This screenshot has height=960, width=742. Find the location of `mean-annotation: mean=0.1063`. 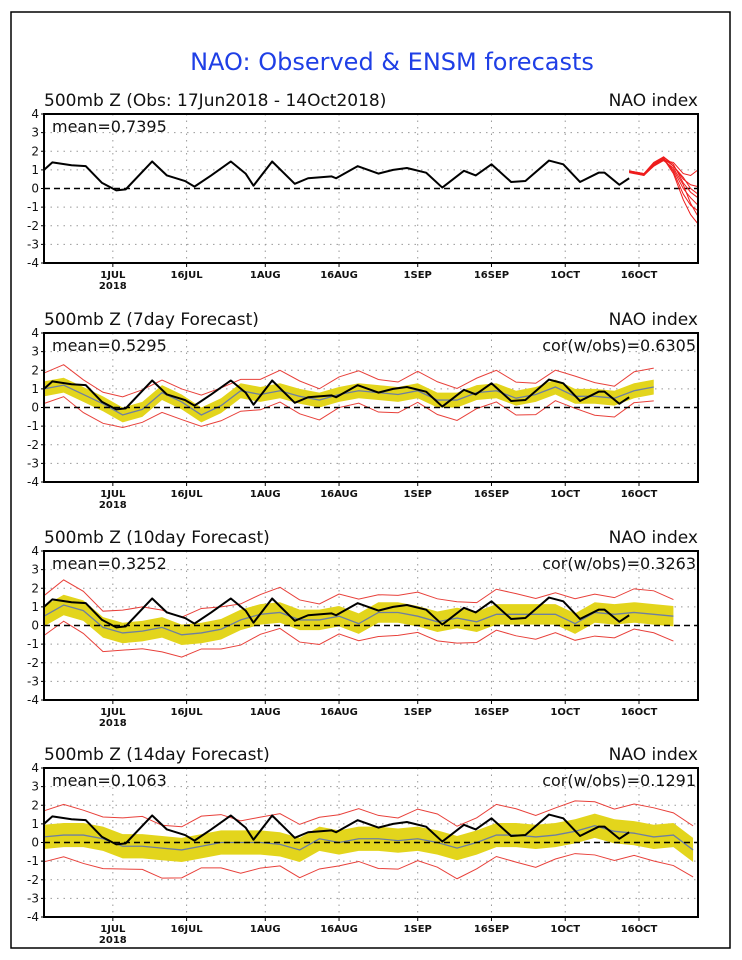

mean-annotation: mean=0.1063 is located at coordinates (109, 780).